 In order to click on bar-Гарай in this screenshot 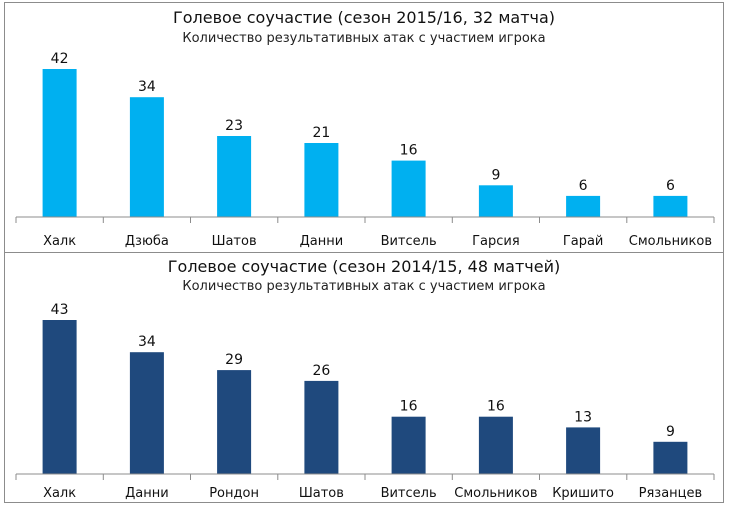, I will do `click(583, 206)`.